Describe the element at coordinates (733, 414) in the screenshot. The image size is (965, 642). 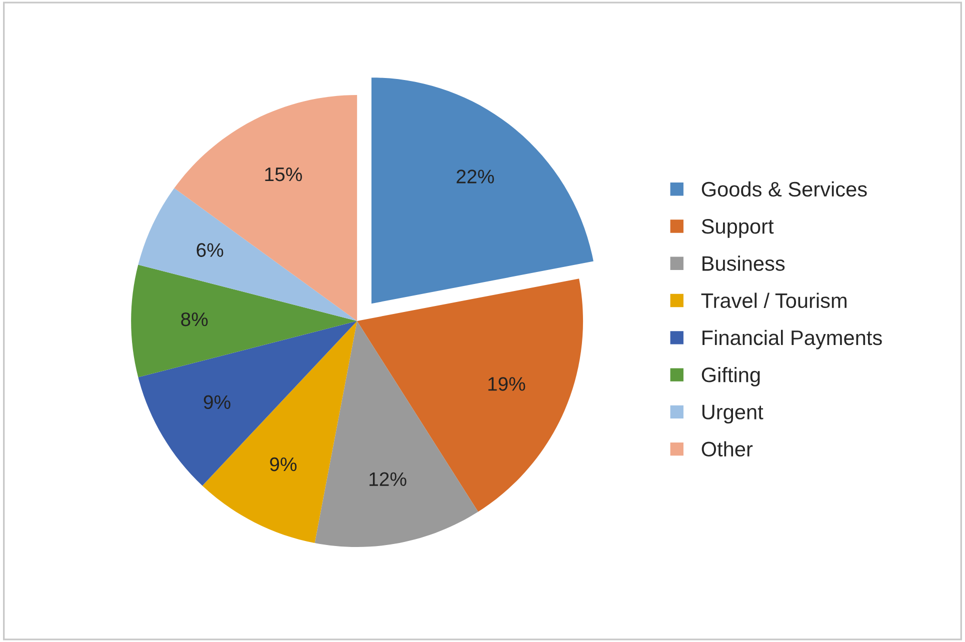
I see `legend-label: Urgent` at that location.